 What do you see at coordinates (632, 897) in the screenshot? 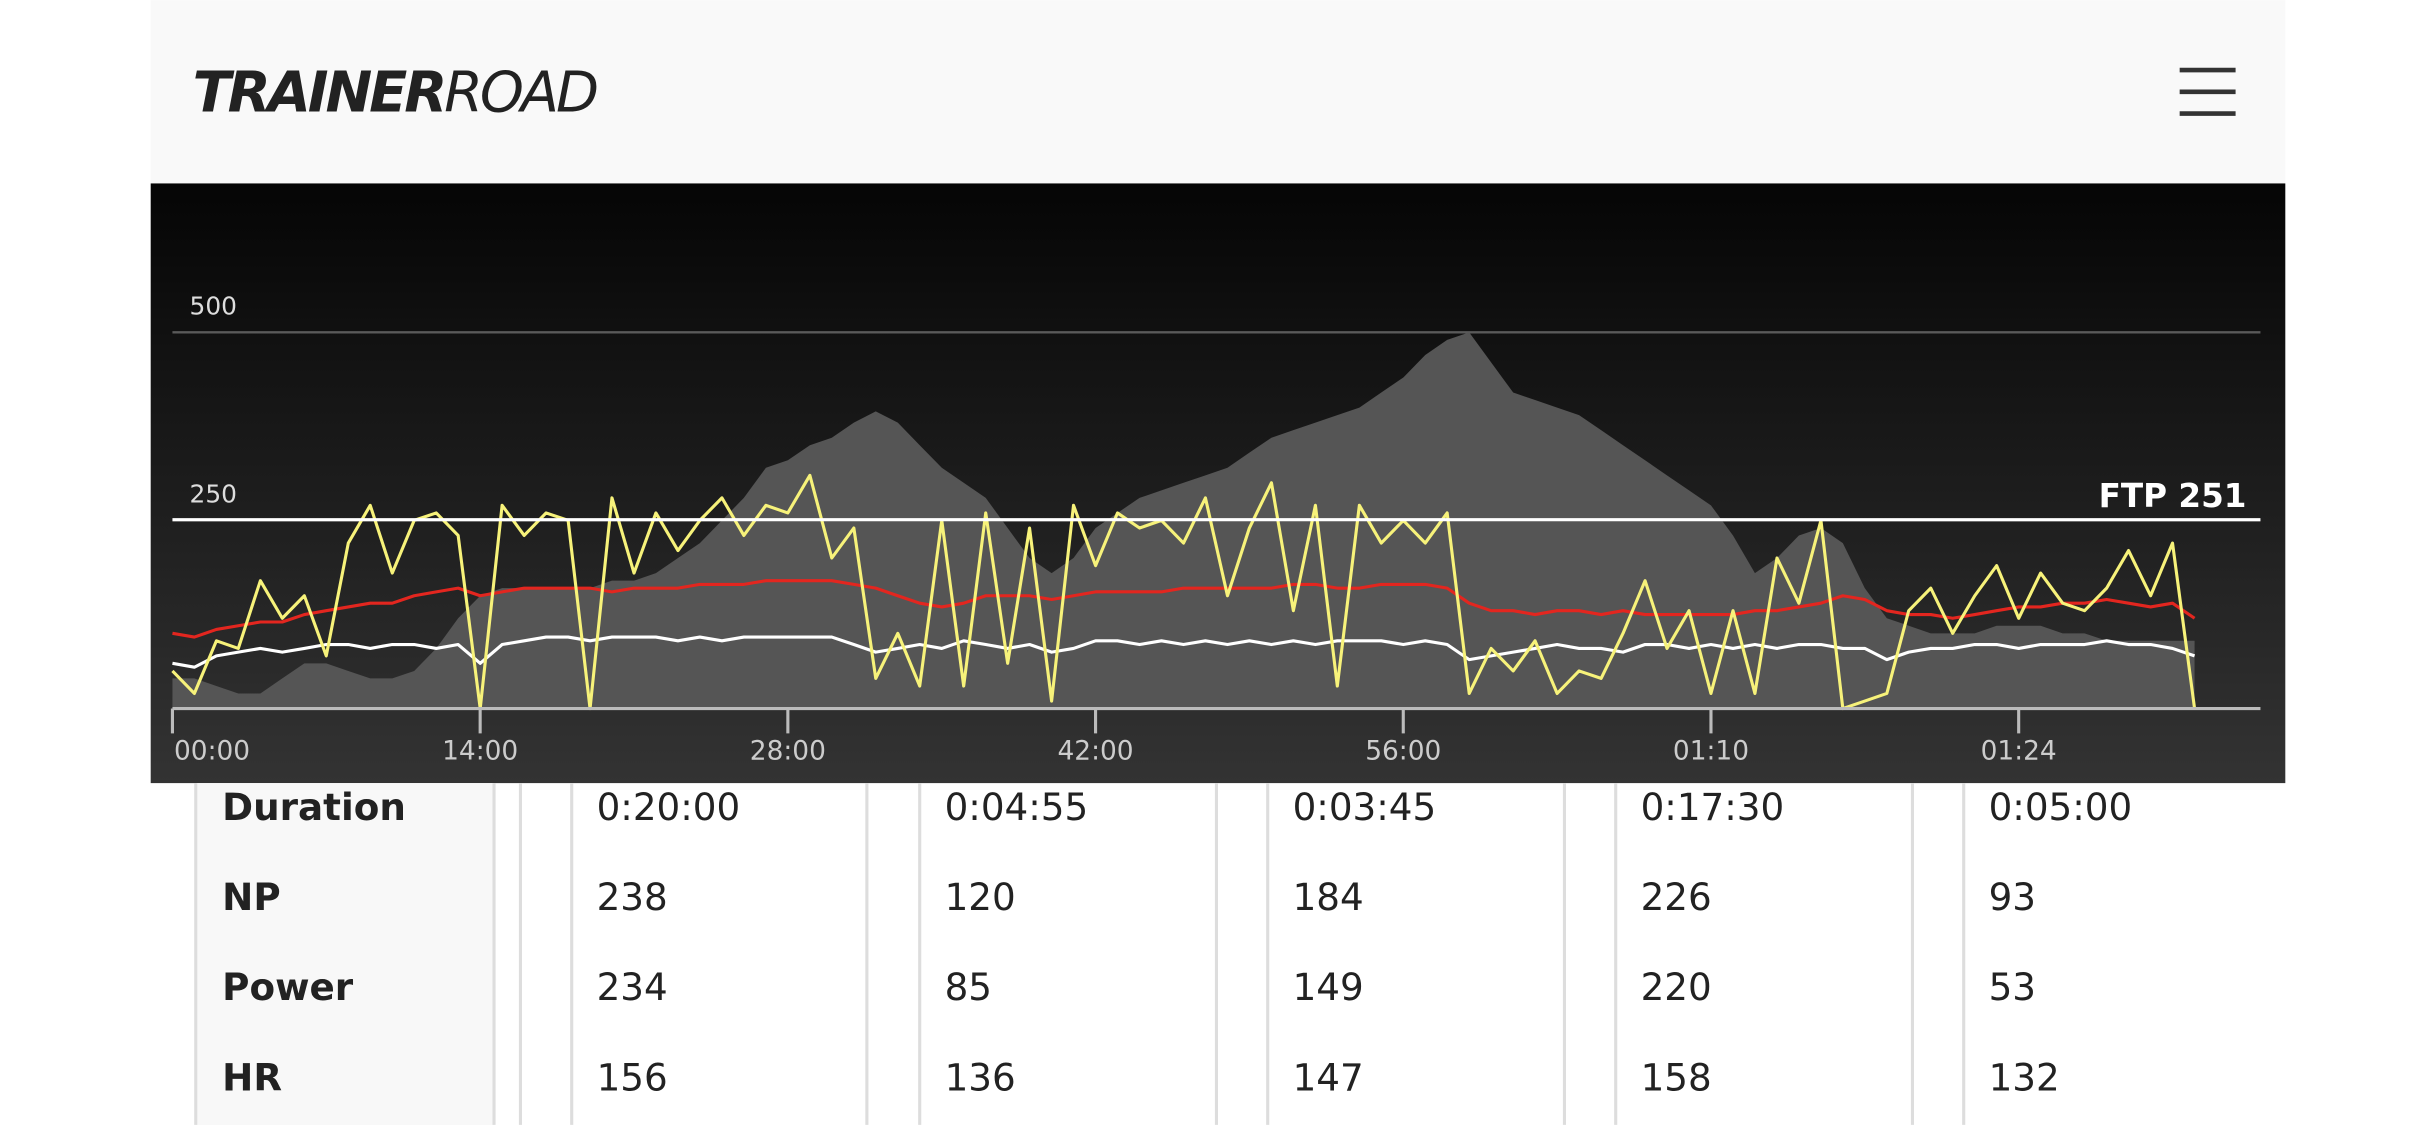
I see `cell: 238` at bounding box center [632, 897].